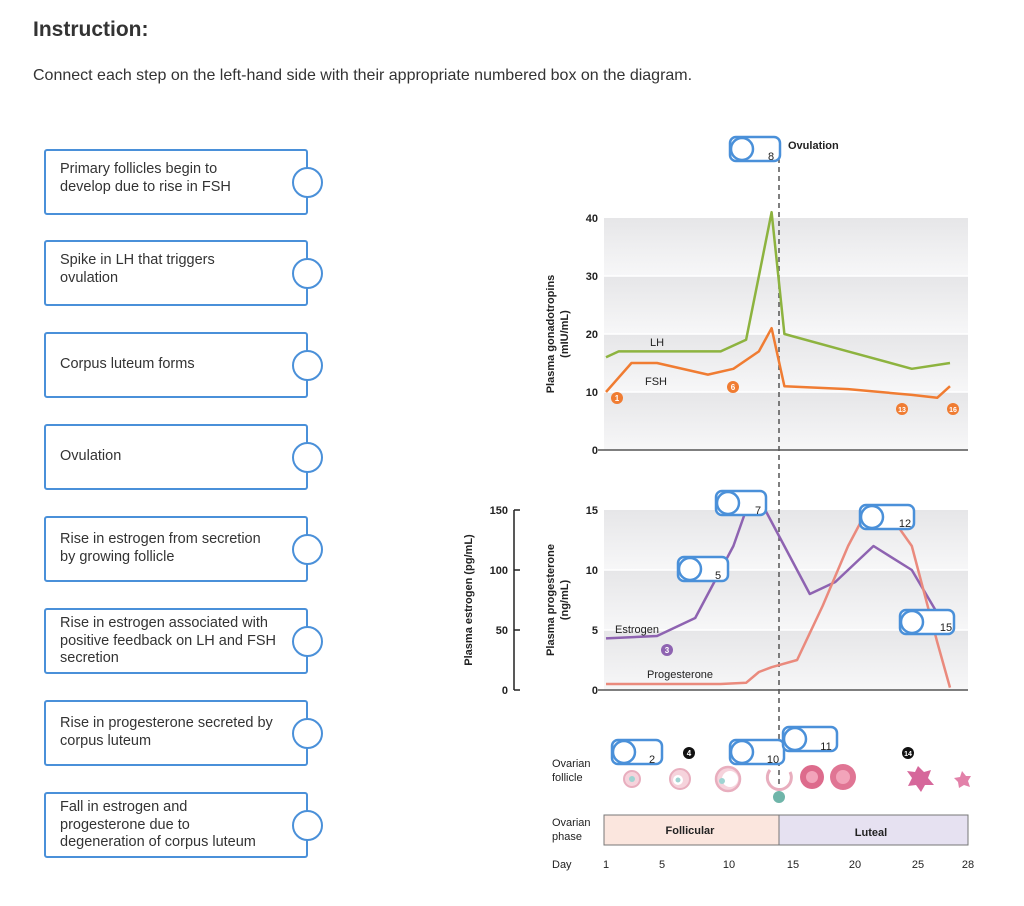  I want to click on day-tick: 1, so click(606, 865).